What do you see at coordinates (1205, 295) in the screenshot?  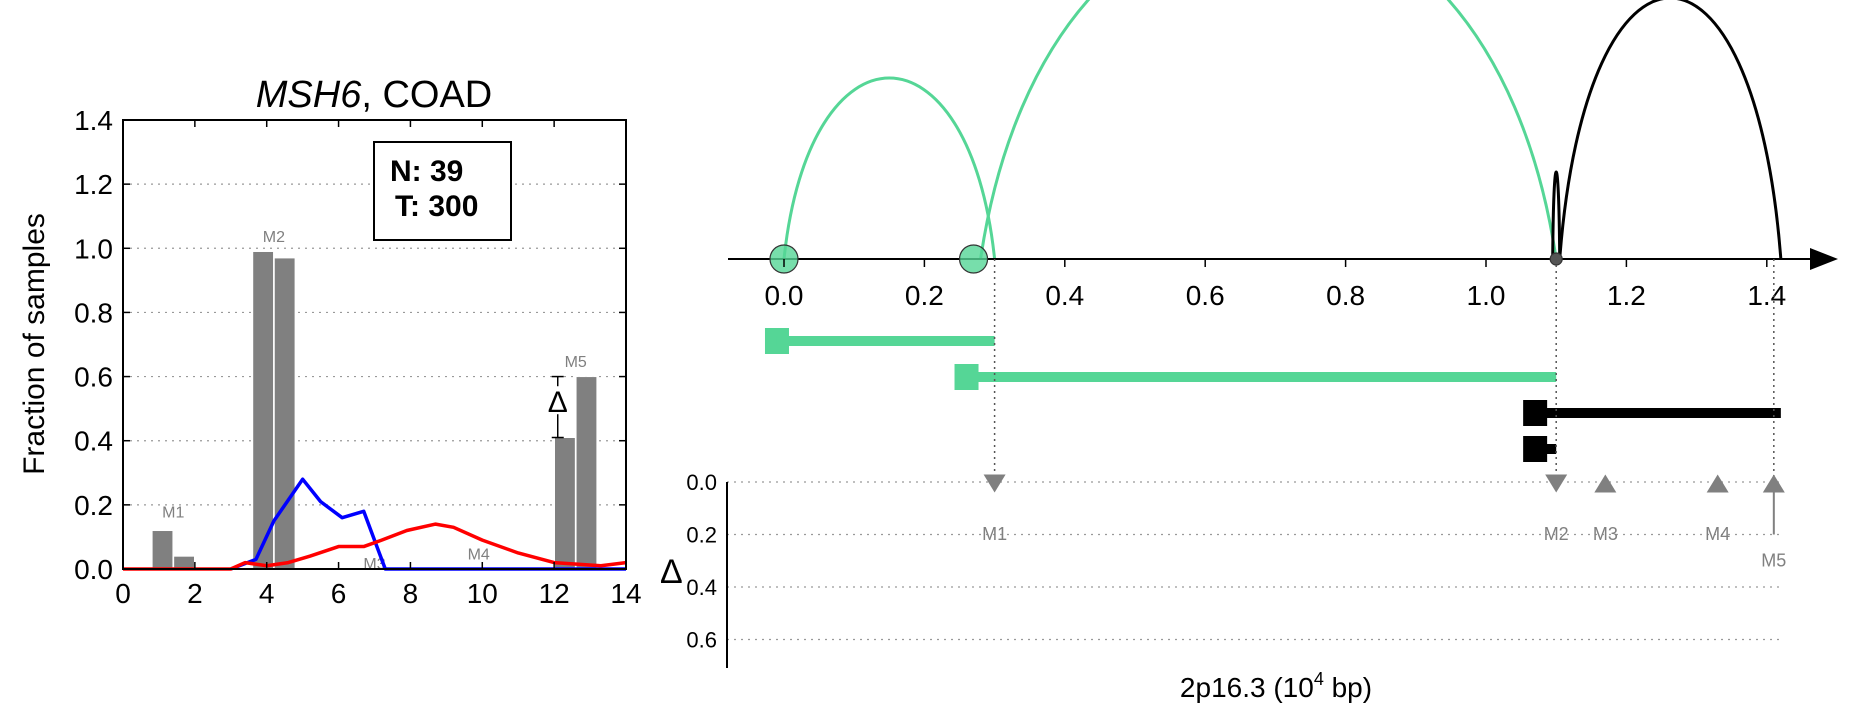 I see `right-x-tick-label: 0.6` at bounding box center [1205, 295].